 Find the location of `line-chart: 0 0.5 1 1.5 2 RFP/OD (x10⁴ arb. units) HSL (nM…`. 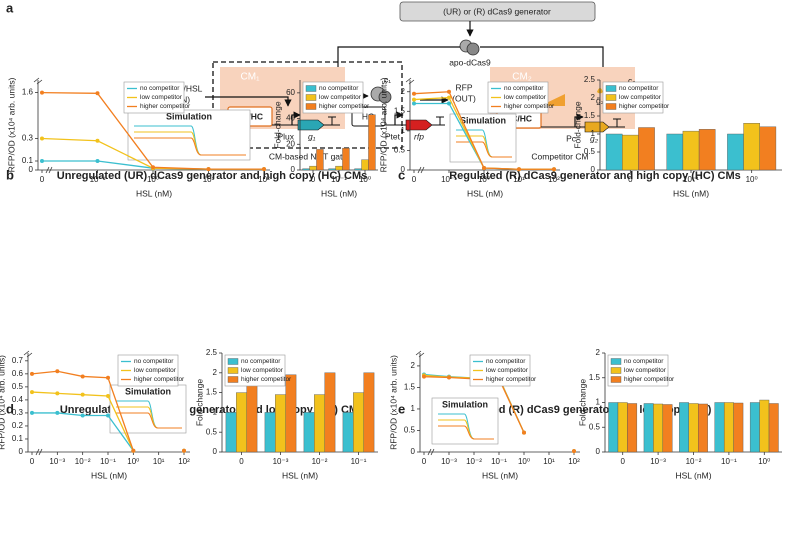

line-chart: 0 0.5 1 1.5 2 RFP/OD (x10⁴ arb. units) HSL (nM… is located at coordinates (469, 137).